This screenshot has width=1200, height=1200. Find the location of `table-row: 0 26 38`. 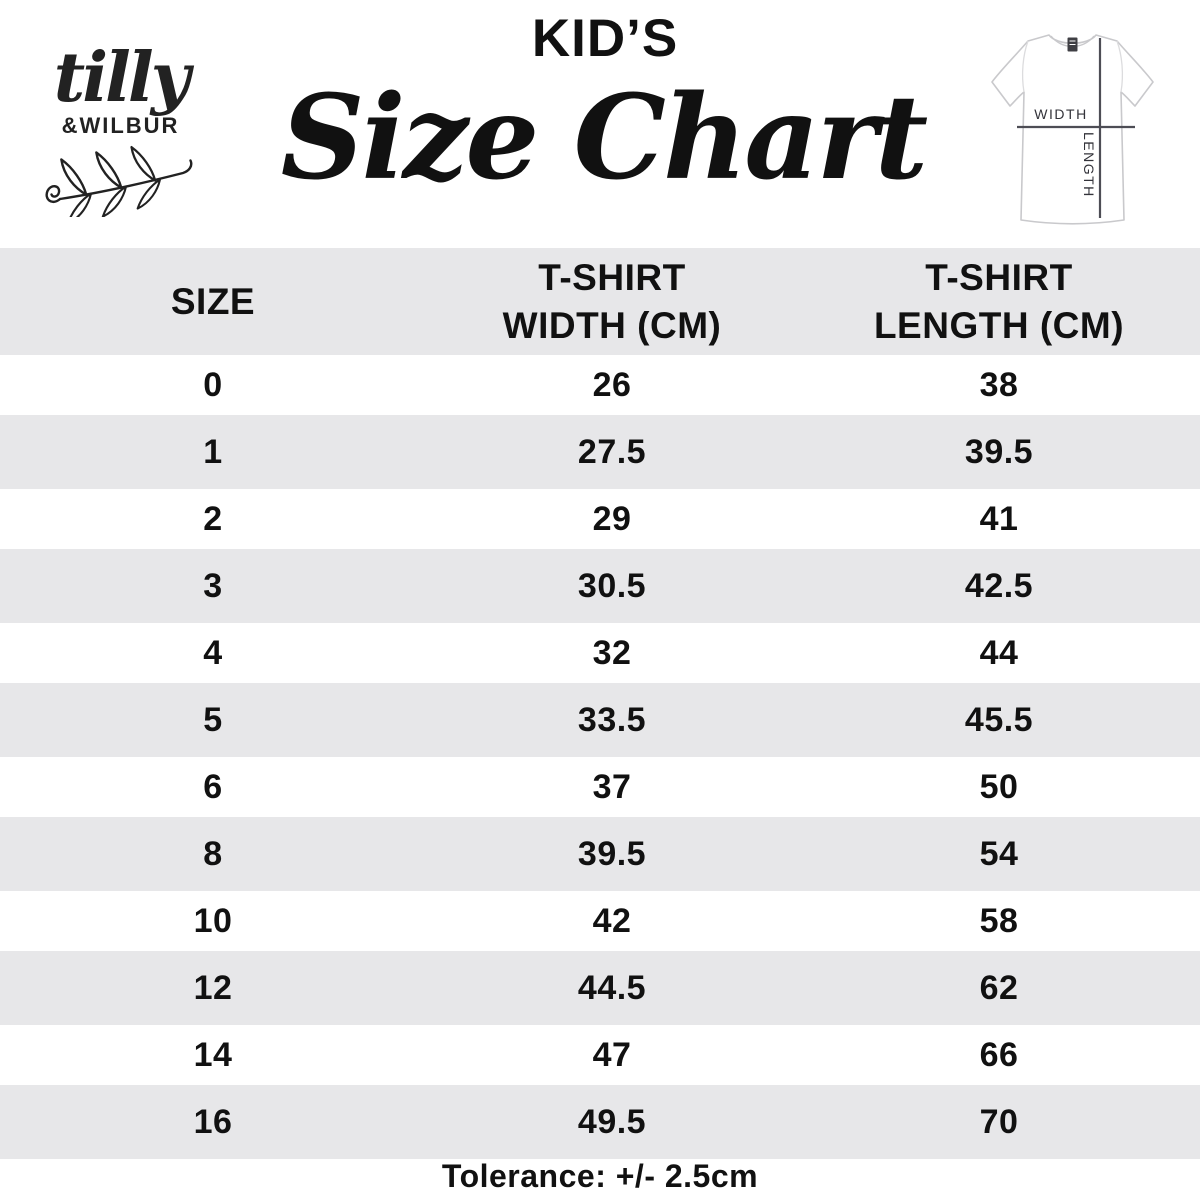

table-row: 0 26 38 is located at coordinates (600, 385).